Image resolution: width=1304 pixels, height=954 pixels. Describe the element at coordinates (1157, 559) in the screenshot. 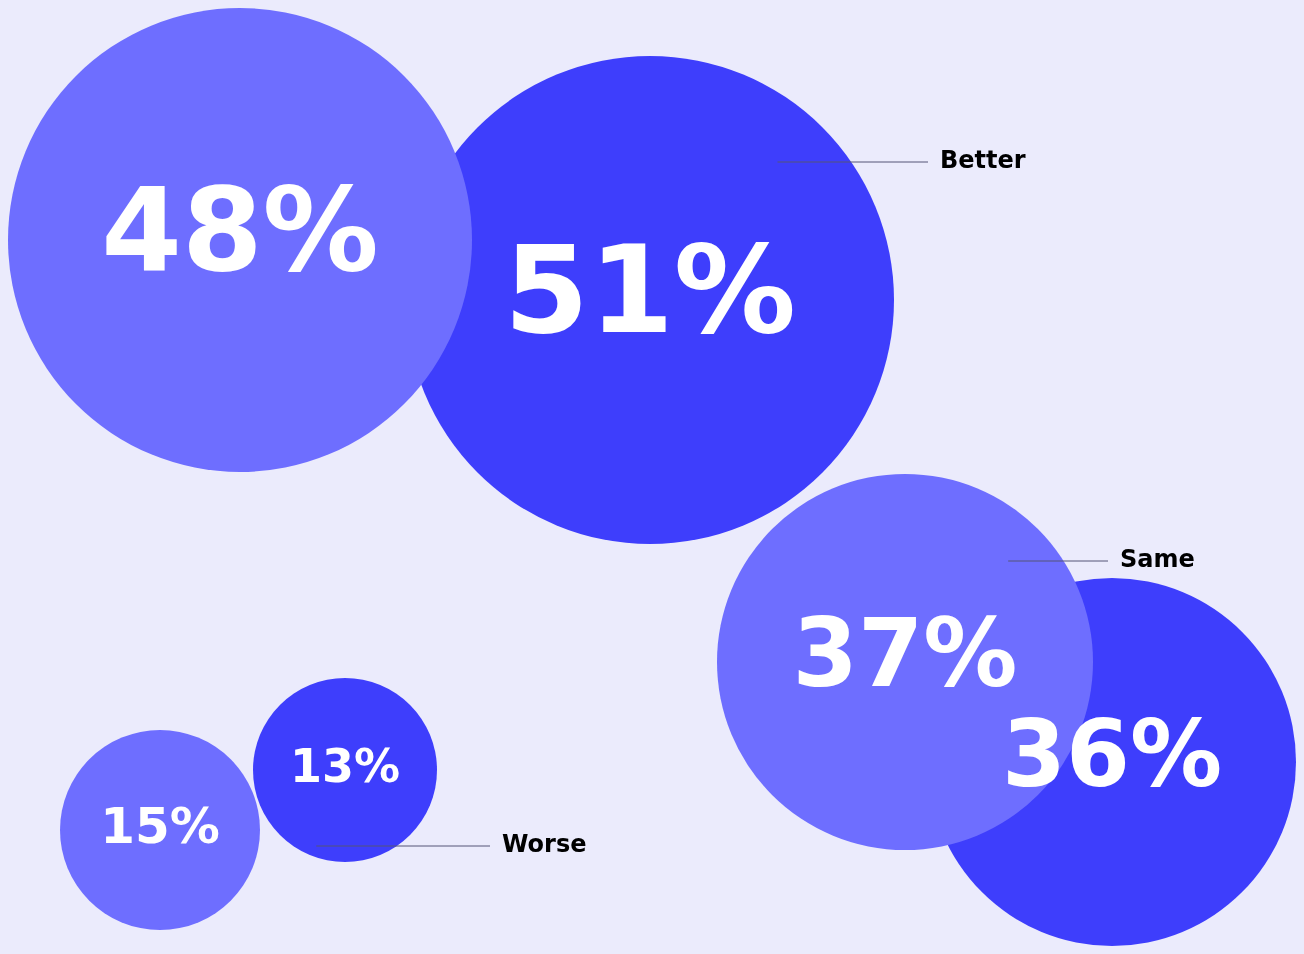

I see `category-label: Same` at that location.